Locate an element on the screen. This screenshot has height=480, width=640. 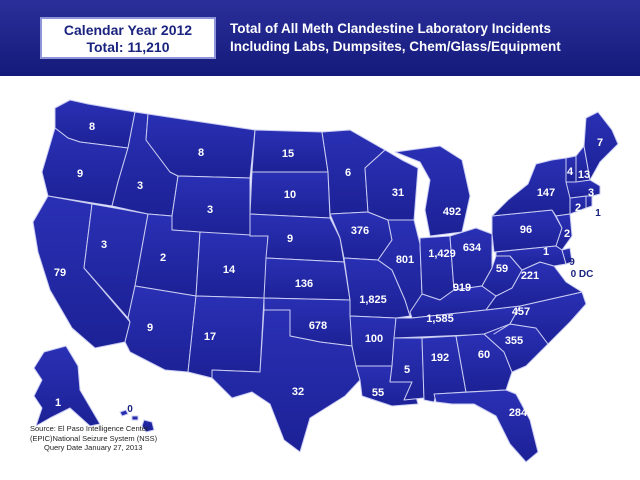
state-NY is located at coordinates (531, 187).